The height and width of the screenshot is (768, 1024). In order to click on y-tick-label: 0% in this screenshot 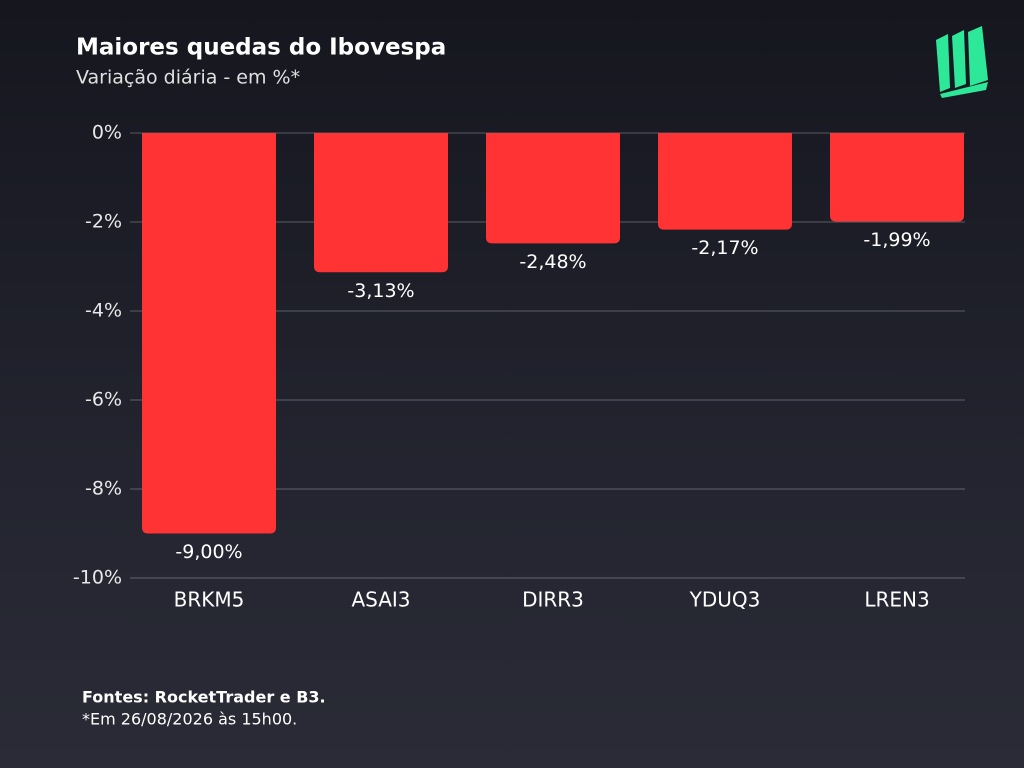, I will do `click(107, 133)`.